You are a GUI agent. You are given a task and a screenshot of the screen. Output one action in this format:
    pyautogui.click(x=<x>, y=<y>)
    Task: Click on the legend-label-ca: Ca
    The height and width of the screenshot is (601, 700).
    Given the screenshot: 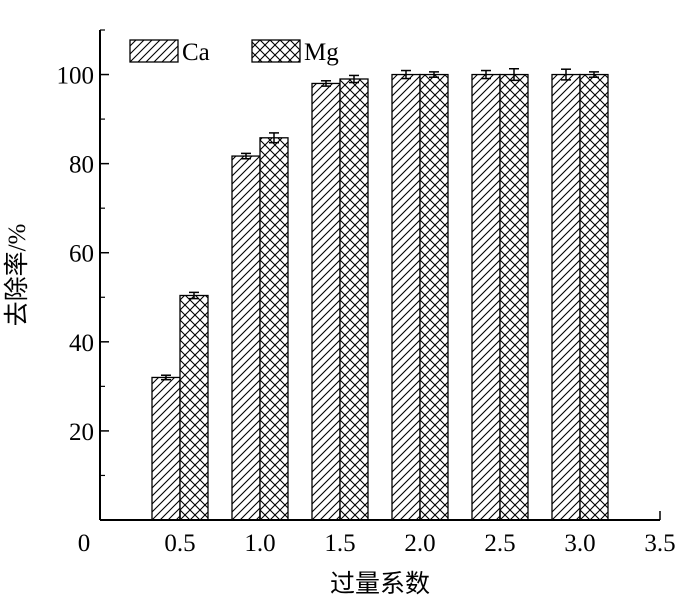 What is the action you would take?
    pyautogui.click(x=196, y=52)
    